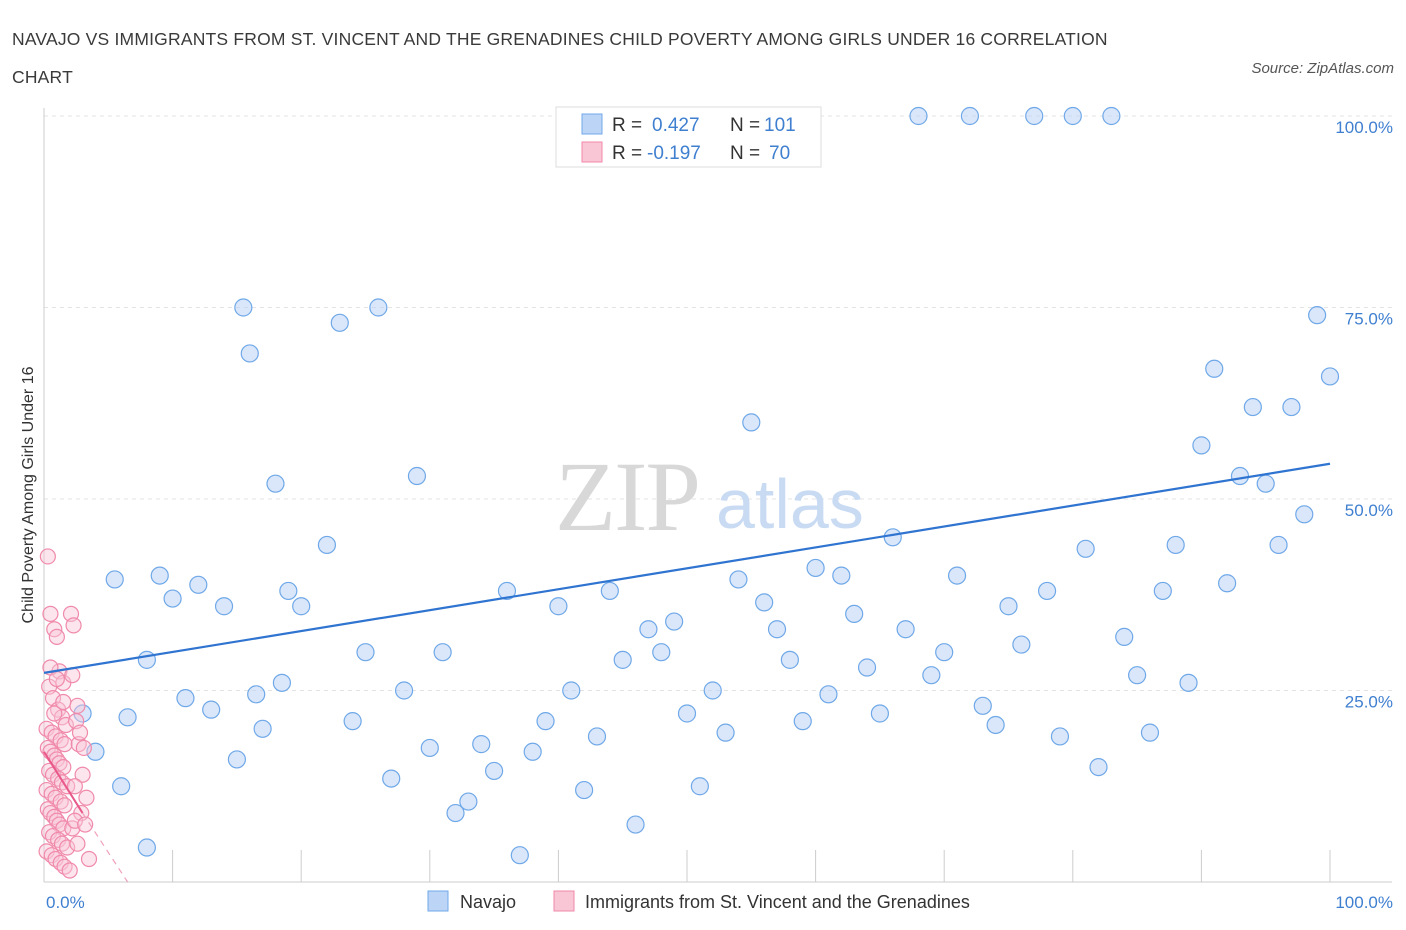 The height and width of the screenshot is (930, 1406). I want to click on x-tick-label-1: 100.0%, so click(1364, 902).